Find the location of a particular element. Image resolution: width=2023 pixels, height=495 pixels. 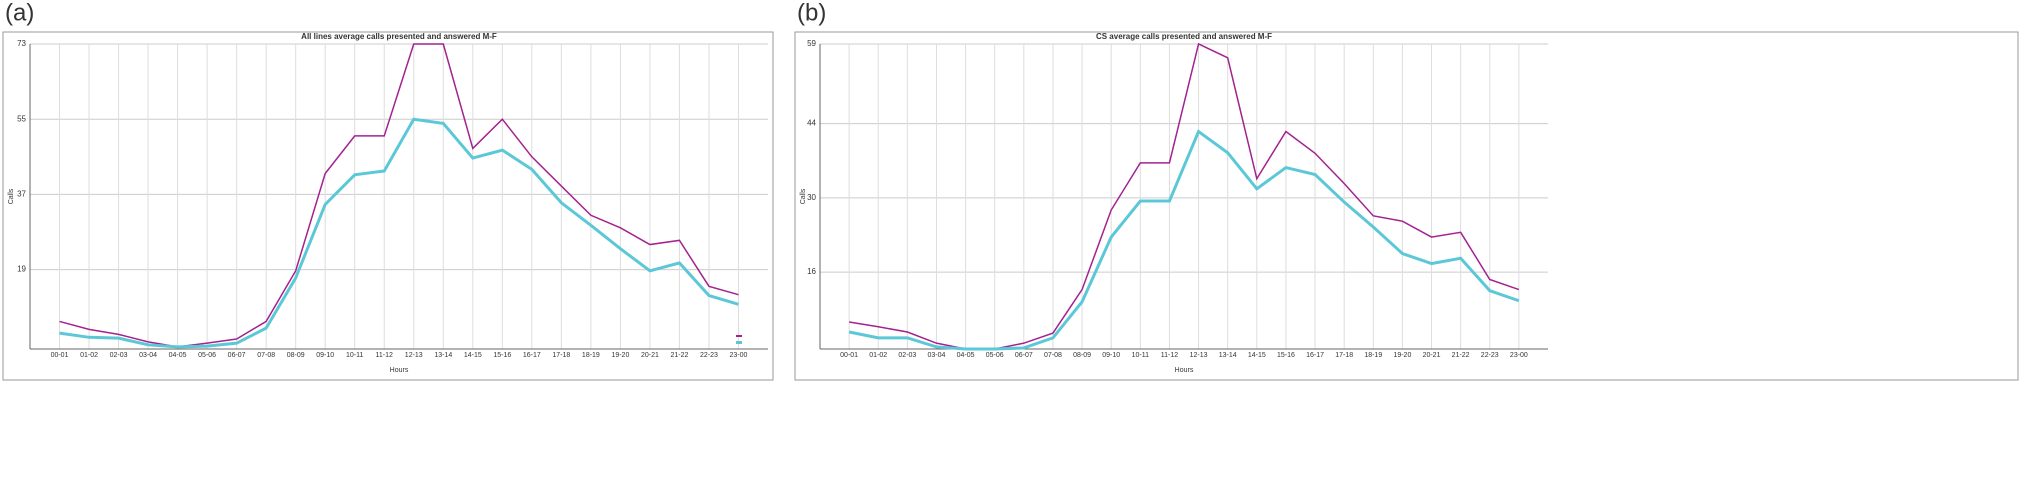

y-tick-label: 16 is located at coordinates (811, 271).